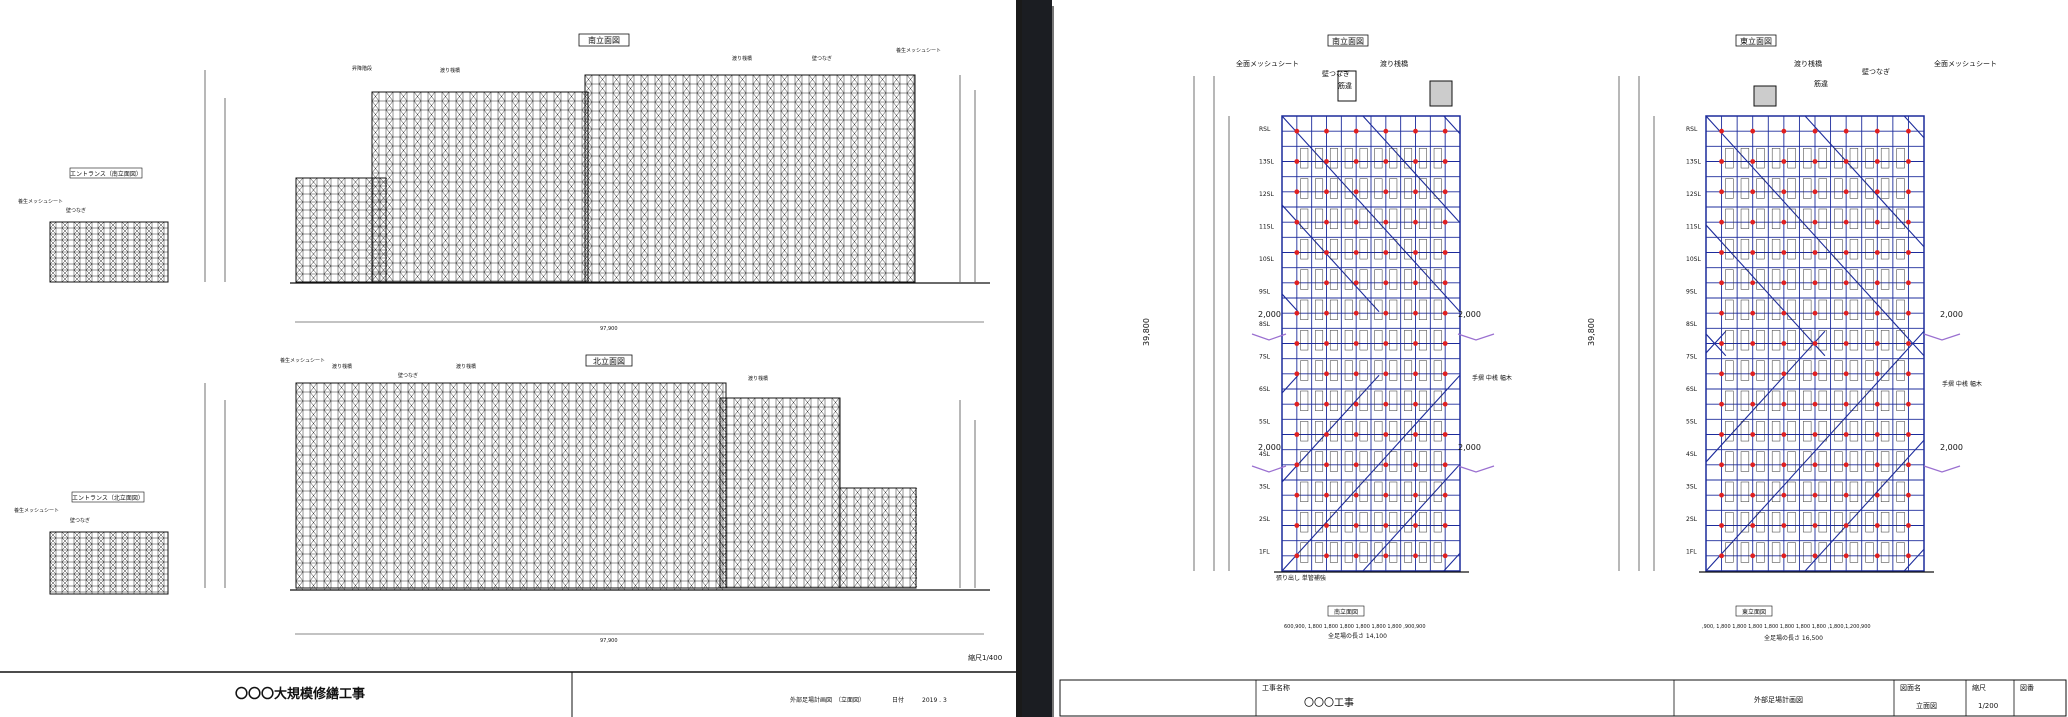 This screenshot has width=2068, height=717. I want to click on south-overhang-note: 張り出し 単管補強, so click(1301, 578).